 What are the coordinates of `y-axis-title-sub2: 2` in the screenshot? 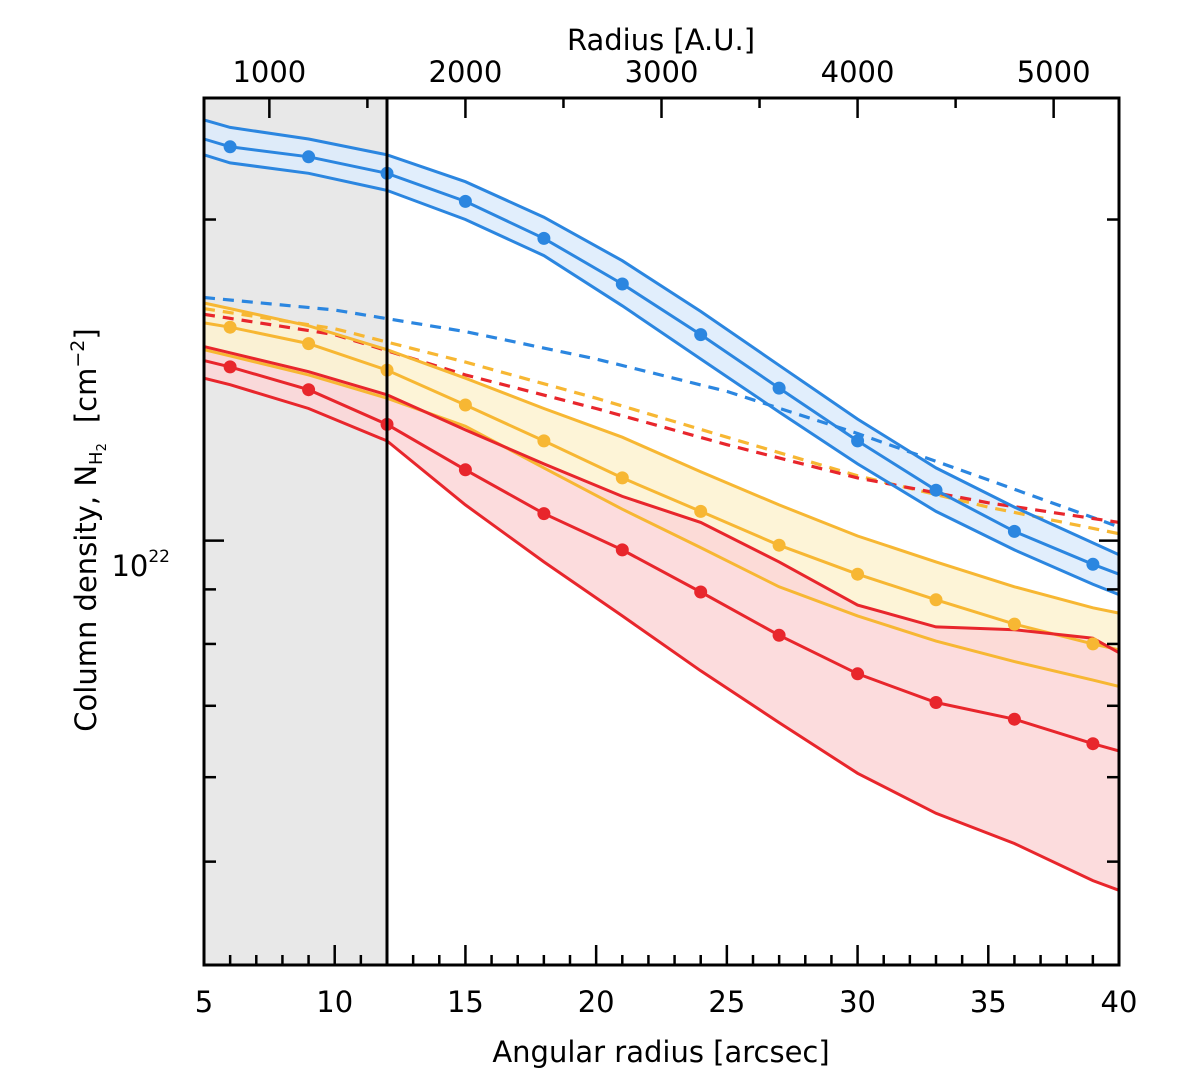 It's located at (102, 447).